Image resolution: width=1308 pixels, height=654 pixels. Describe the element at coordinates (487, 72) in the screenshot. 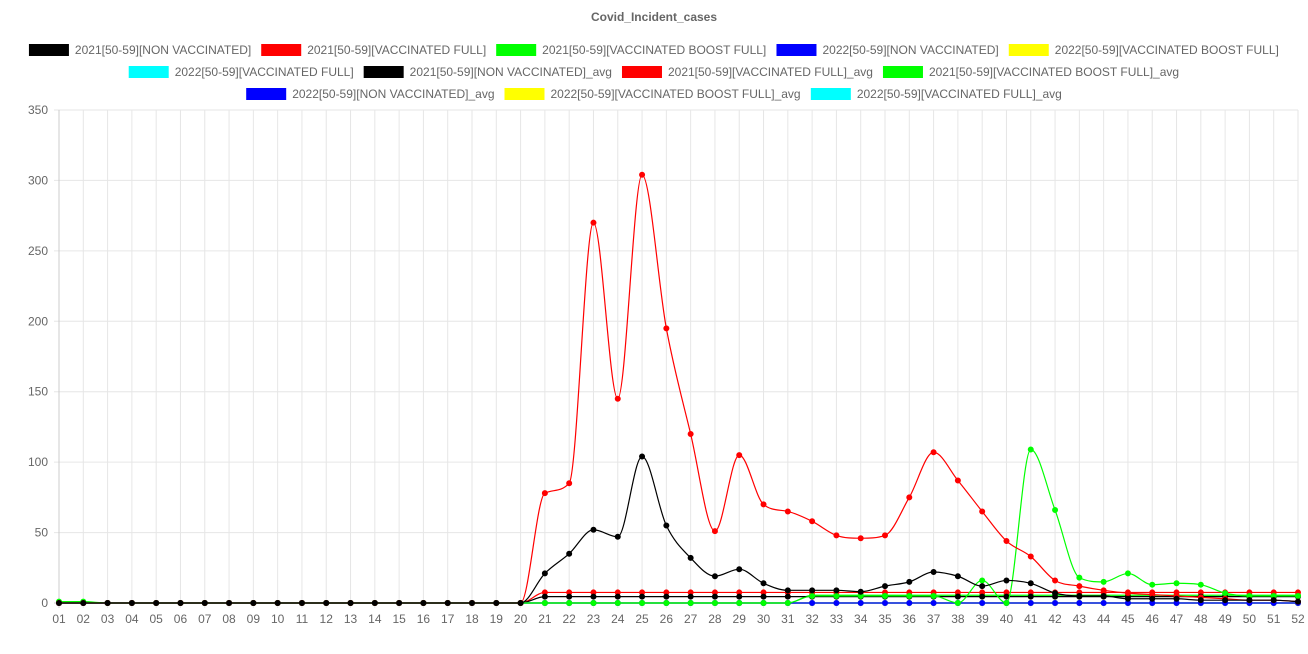

I see `legend-item: 2021[50-59][NON VACCINATED]_avg` at that location.